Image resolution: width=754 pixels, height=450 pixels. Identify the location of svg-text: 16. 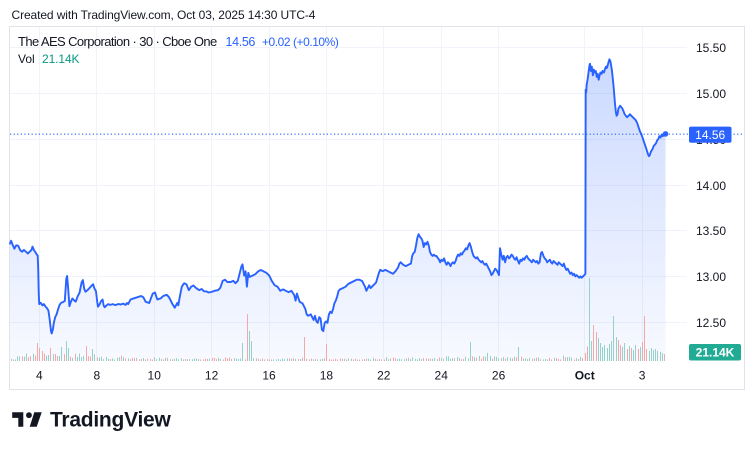
(269, 376).